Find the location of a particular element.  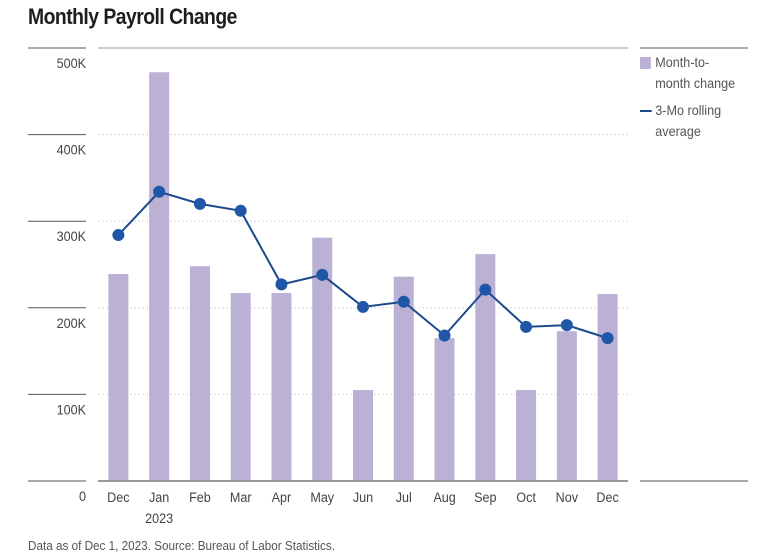

x-tick-label: Mar is located at coordinates (241, 497).